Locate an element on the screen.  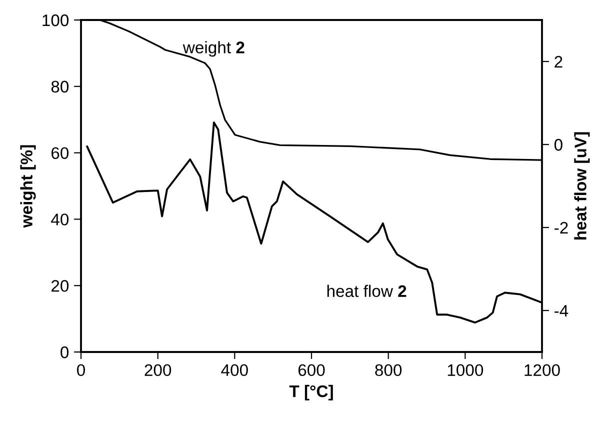
annotation: weight 2 is located at coordinates (213, 49).